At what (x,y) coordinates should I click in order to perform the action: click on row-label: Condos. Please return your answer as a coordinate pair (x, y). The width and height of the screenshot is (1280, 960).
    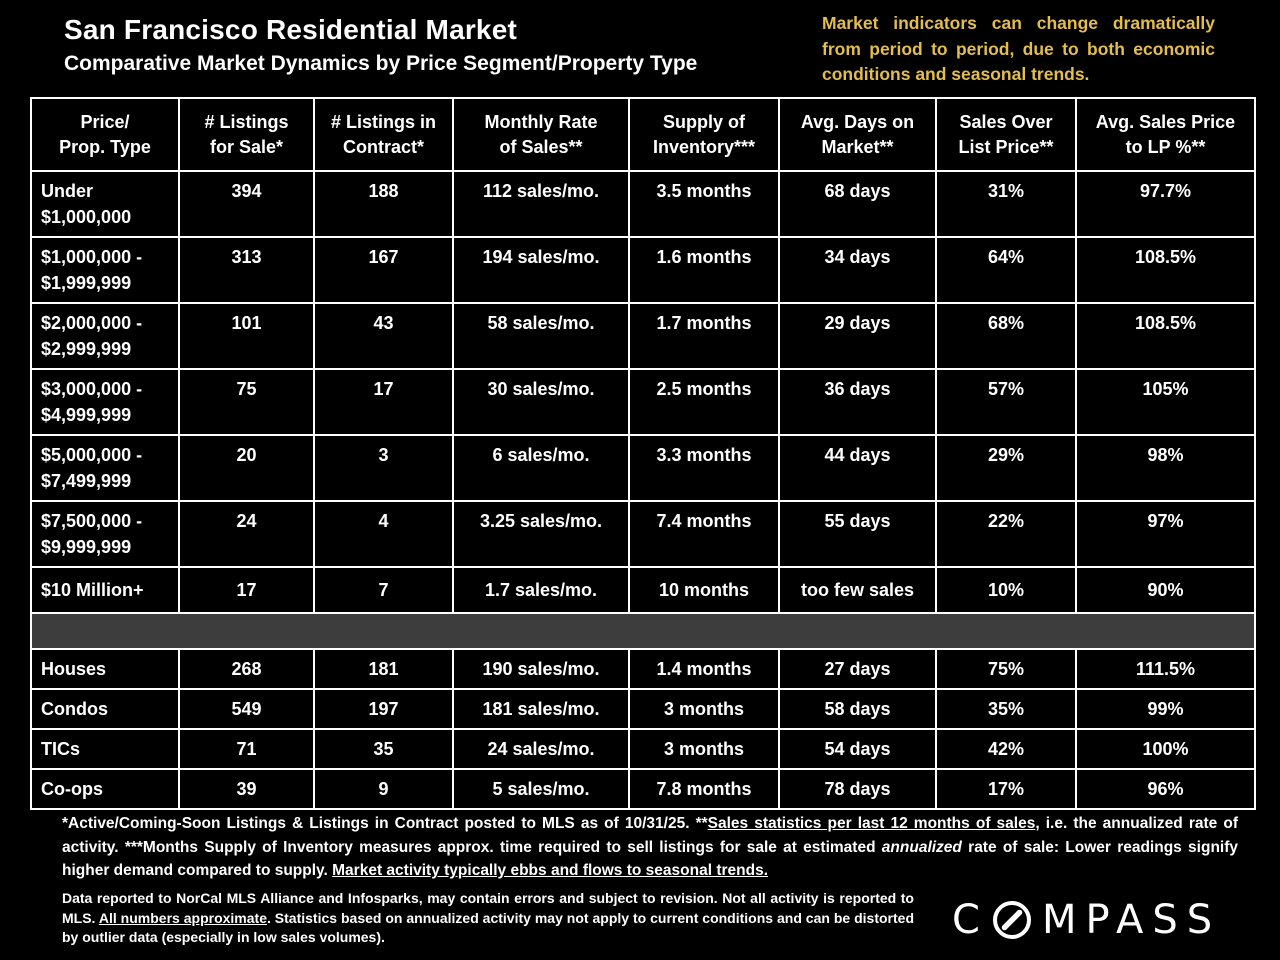
    Looking at the image, I should click on (105, 709).